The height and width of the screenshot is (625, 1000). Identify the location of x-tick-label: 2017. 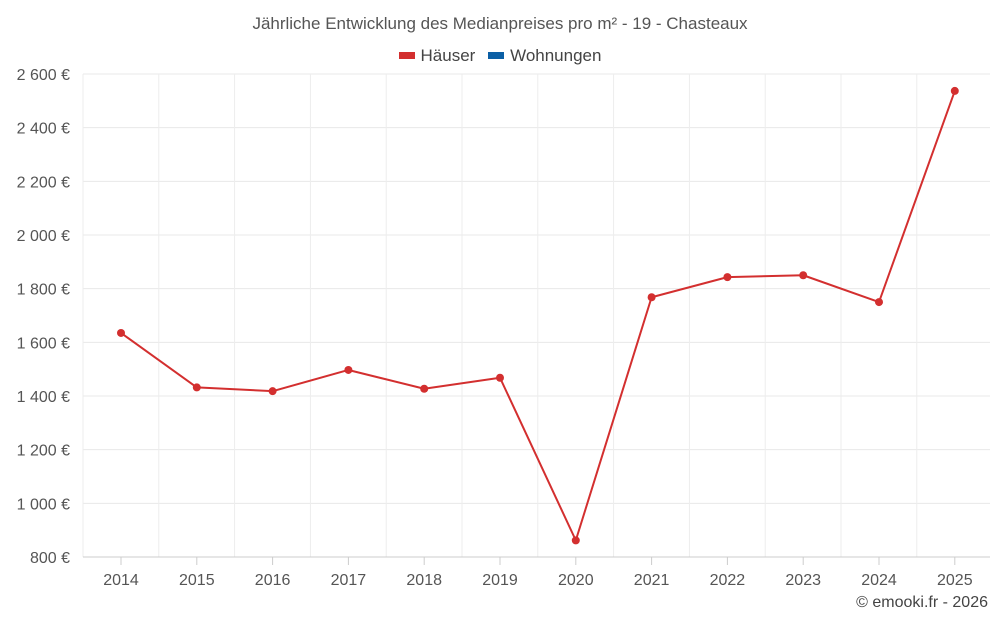
(349, 580).